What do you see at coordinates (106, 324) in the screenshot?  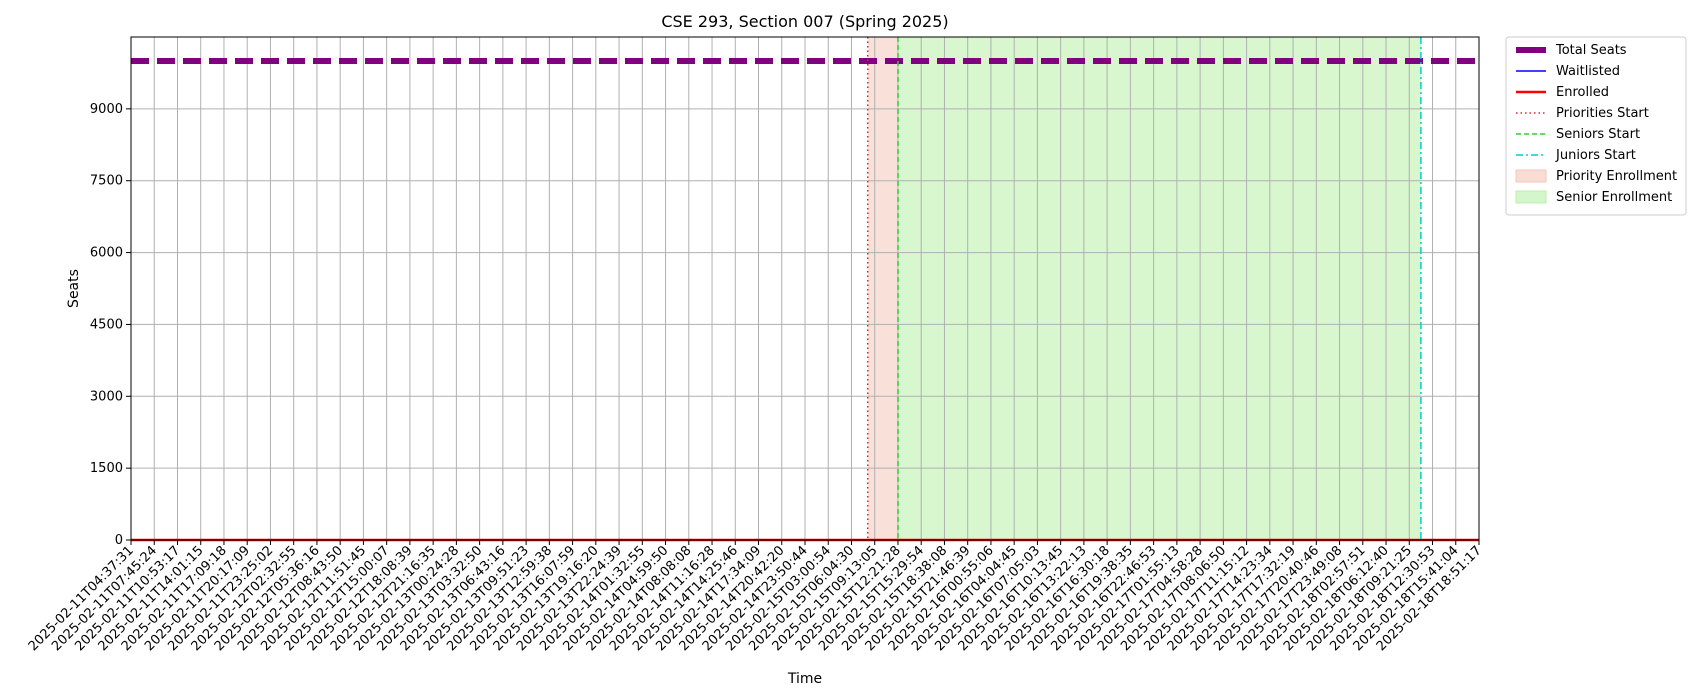 I see `ytick-label-3: 4500` at bounding box center [106, 324].